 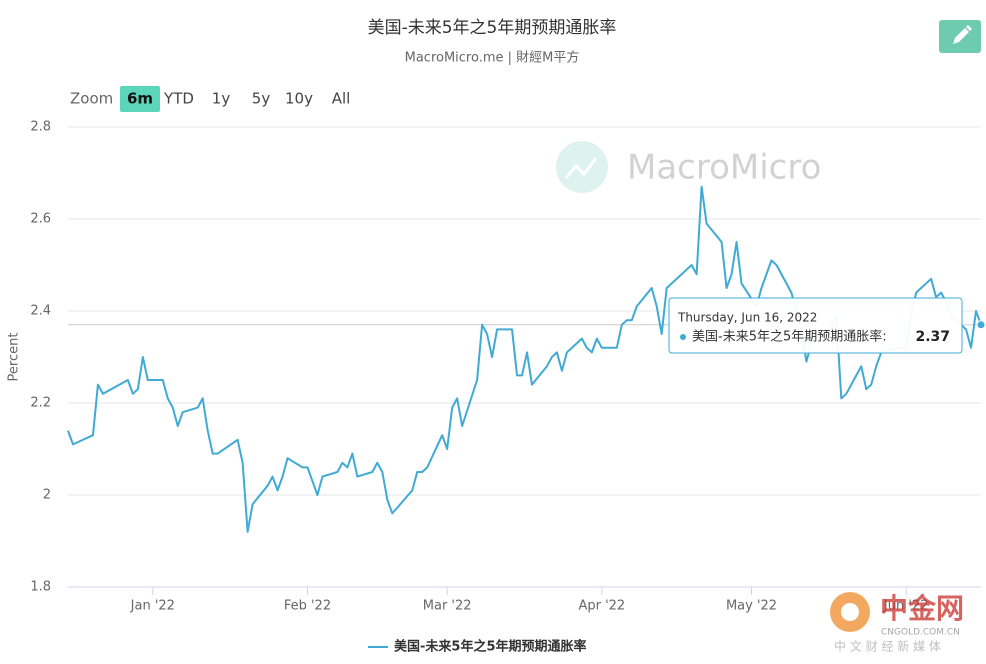 I want to click on tooltip-box, so click(x=815, y=325).